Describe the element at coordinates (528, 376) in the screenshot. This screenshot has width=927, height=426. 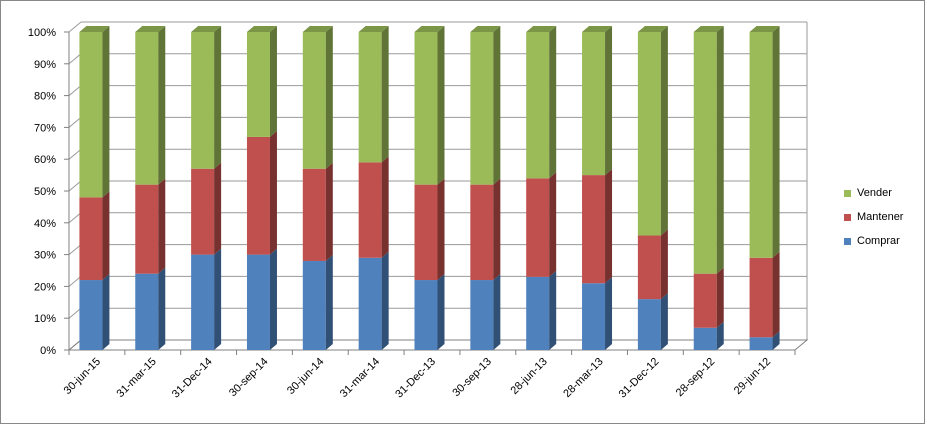
I see `x-tick-label: 28-jun-13` at that location.